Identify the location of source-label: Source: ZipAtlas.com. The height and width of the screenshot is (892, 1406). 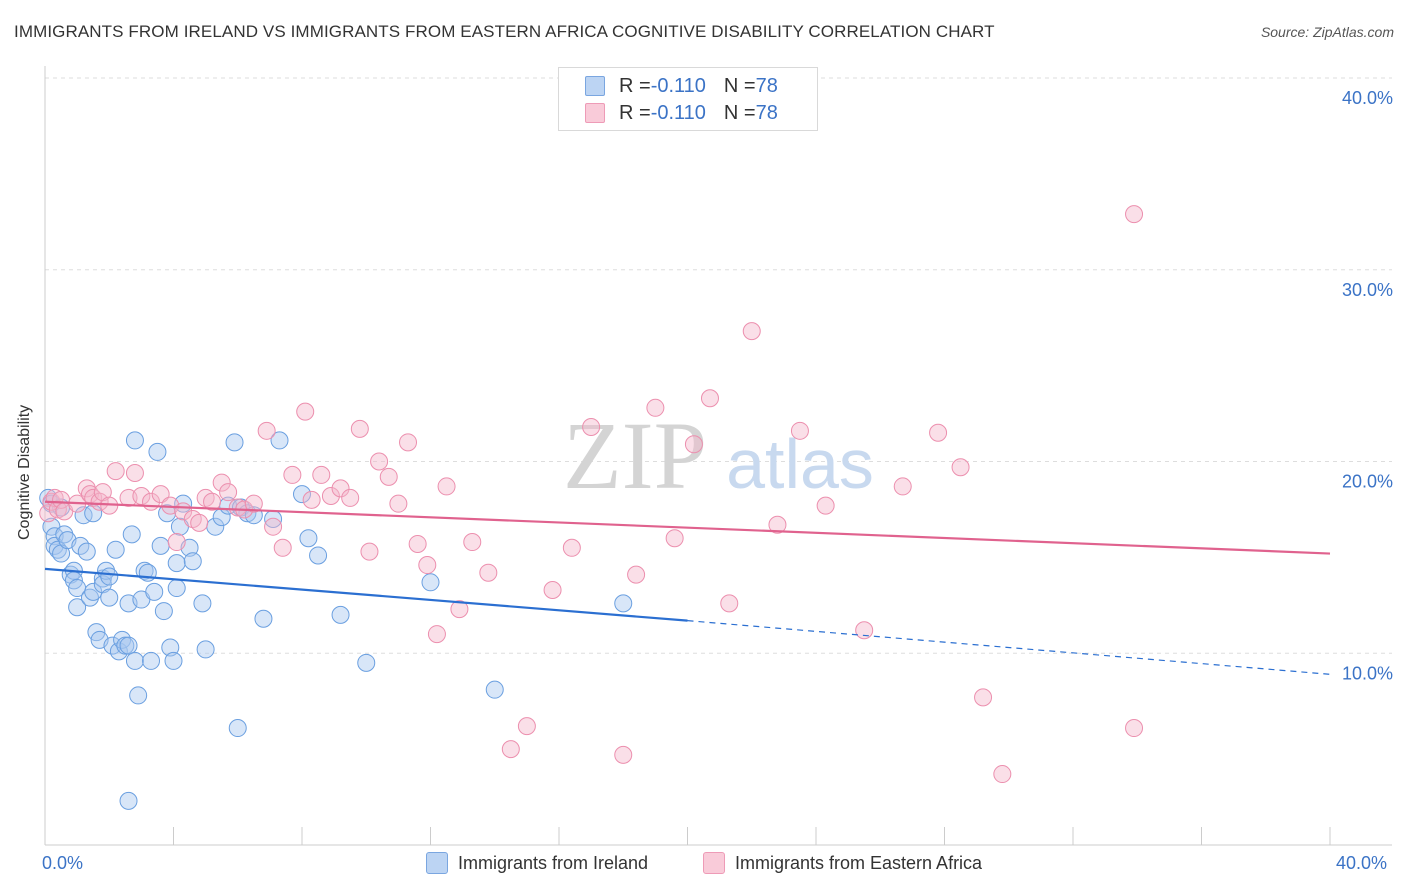
(1327, 32).